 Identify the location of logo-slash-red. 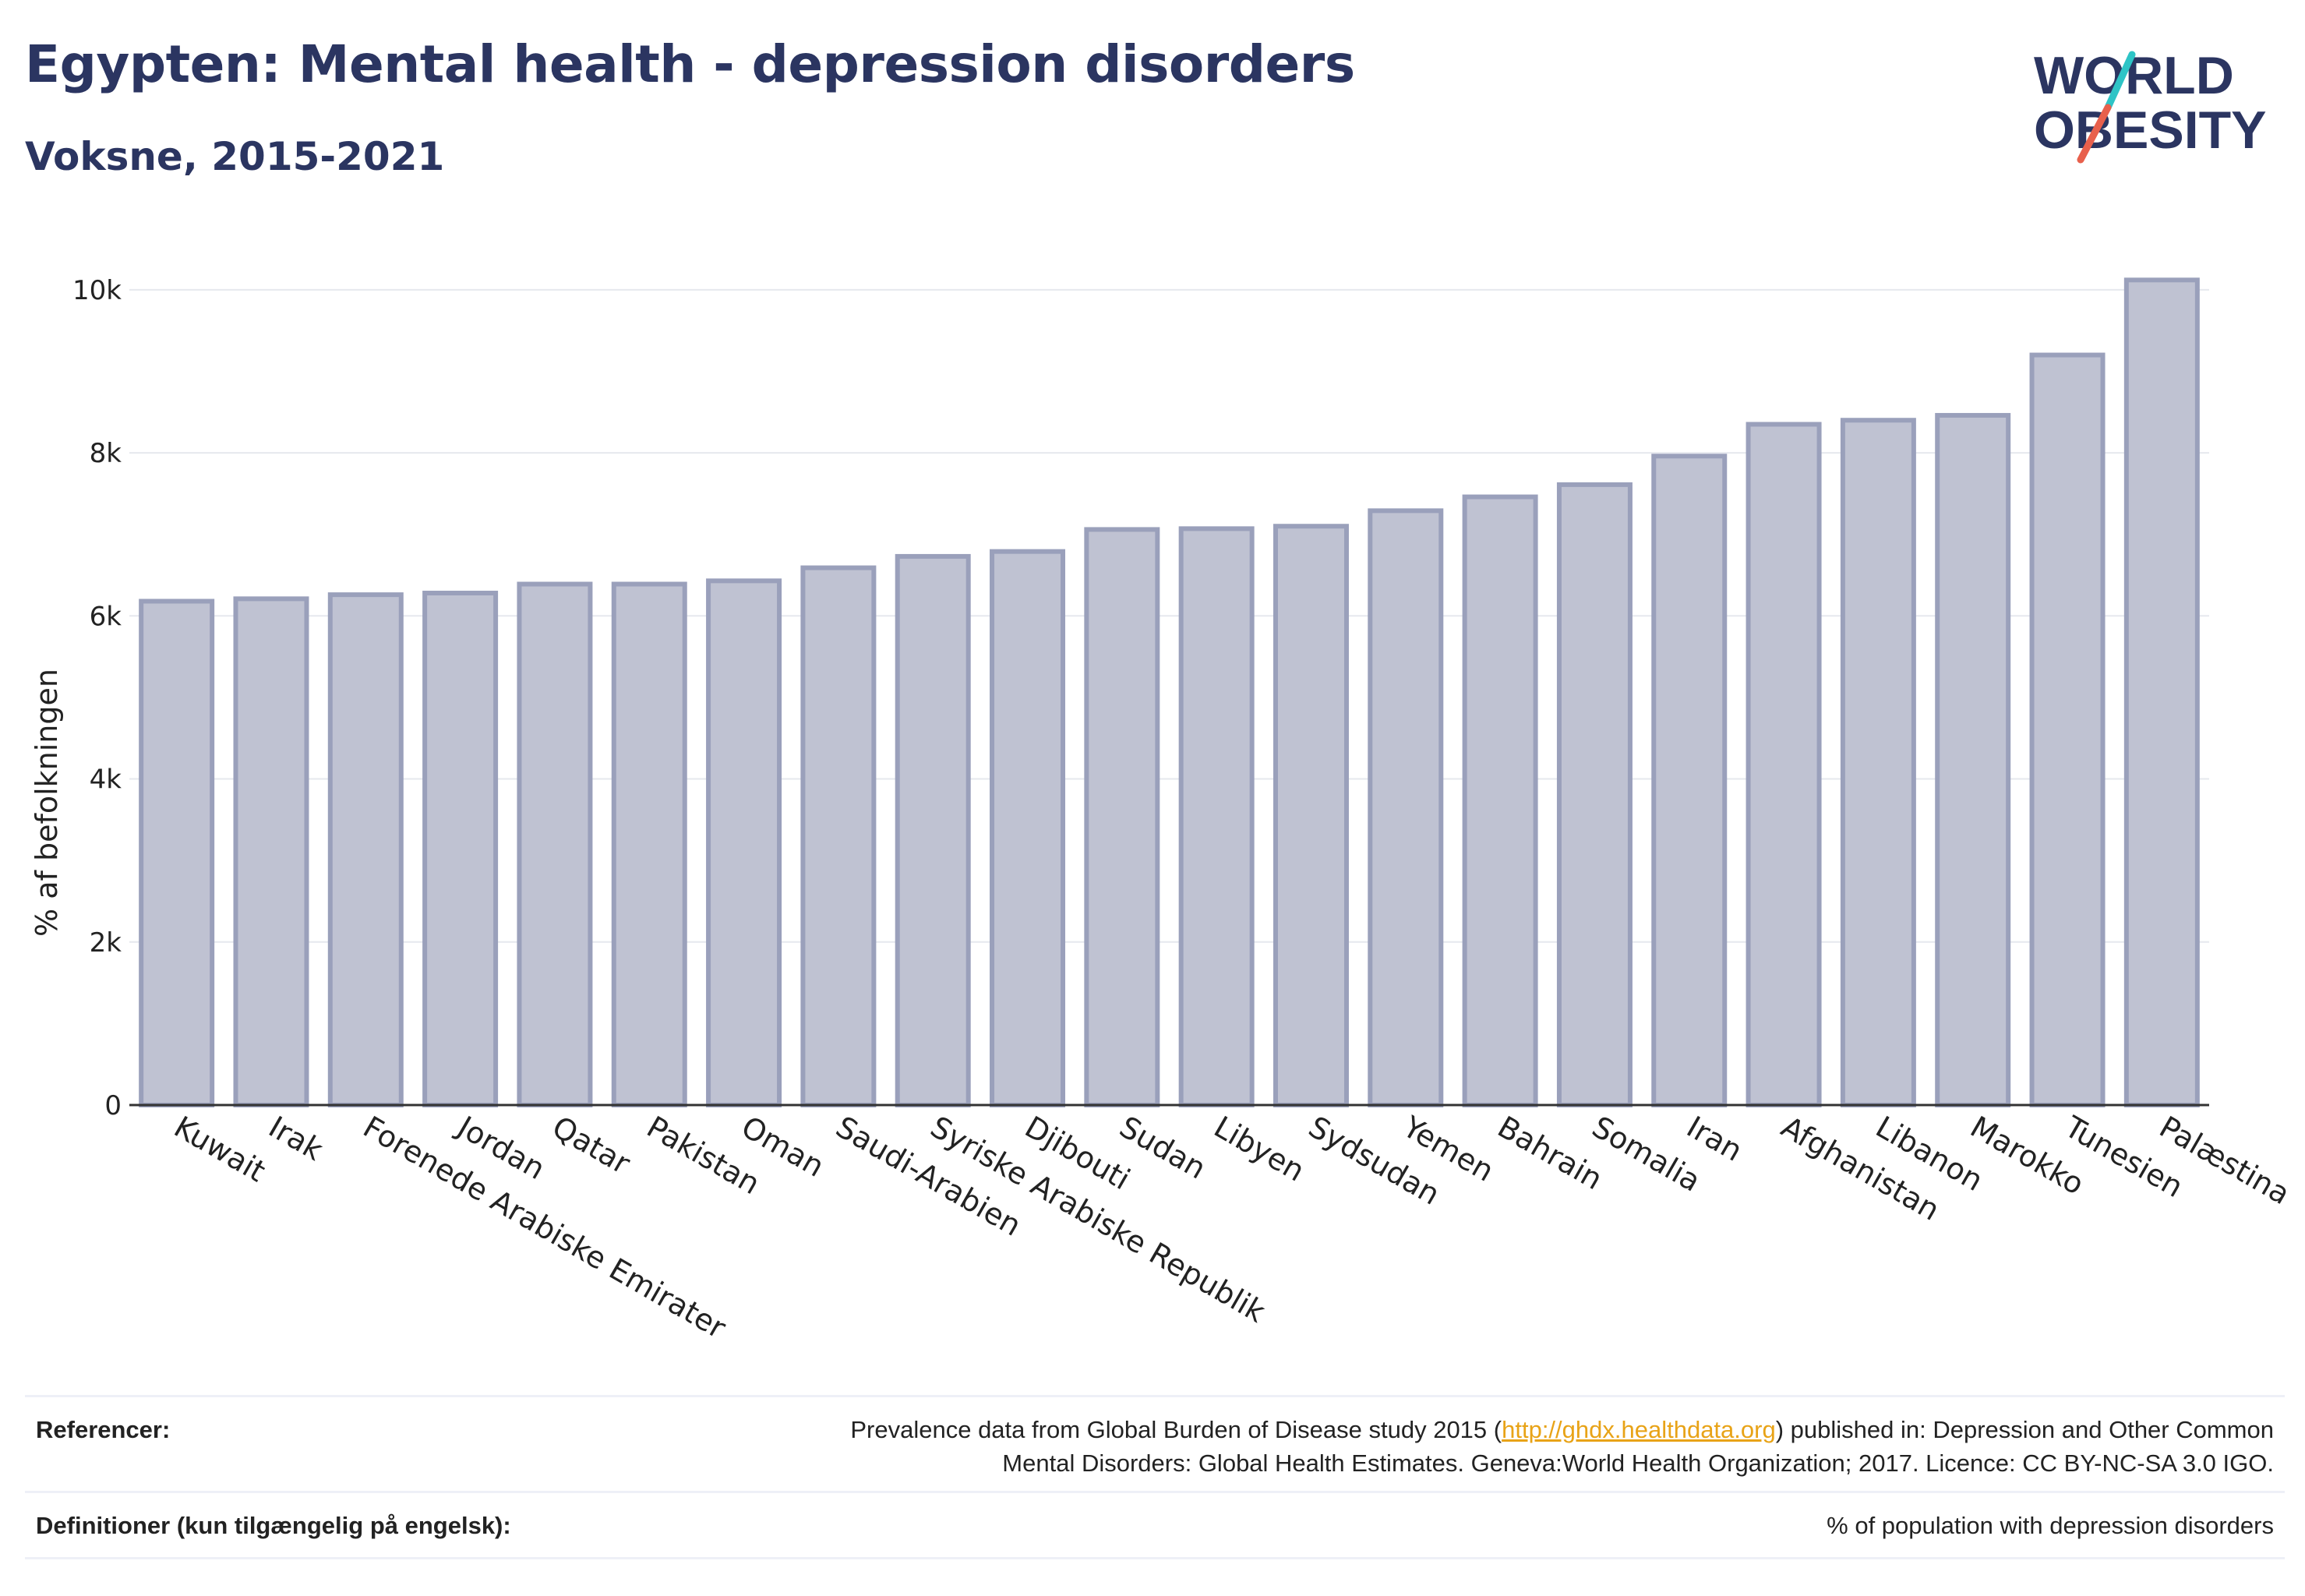
(2094, 134).